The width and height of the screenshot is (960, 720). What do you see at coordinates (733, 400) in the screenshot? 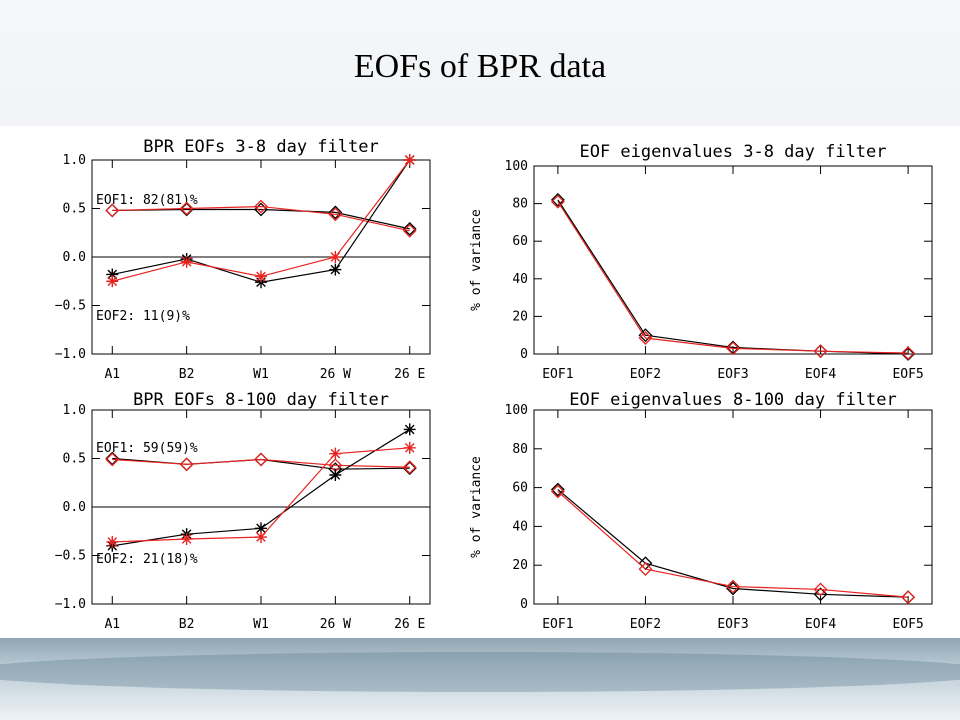
I see `chart-title: EOF eigenvalues 8-100 day filter` at bounding box center [733, 400].